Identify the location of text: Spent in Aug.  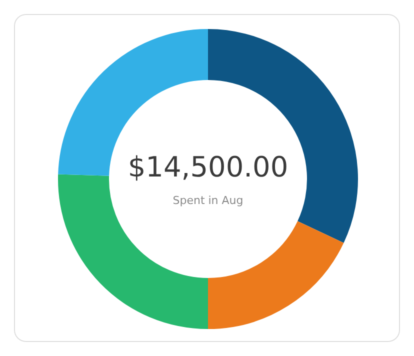
(208, 200).